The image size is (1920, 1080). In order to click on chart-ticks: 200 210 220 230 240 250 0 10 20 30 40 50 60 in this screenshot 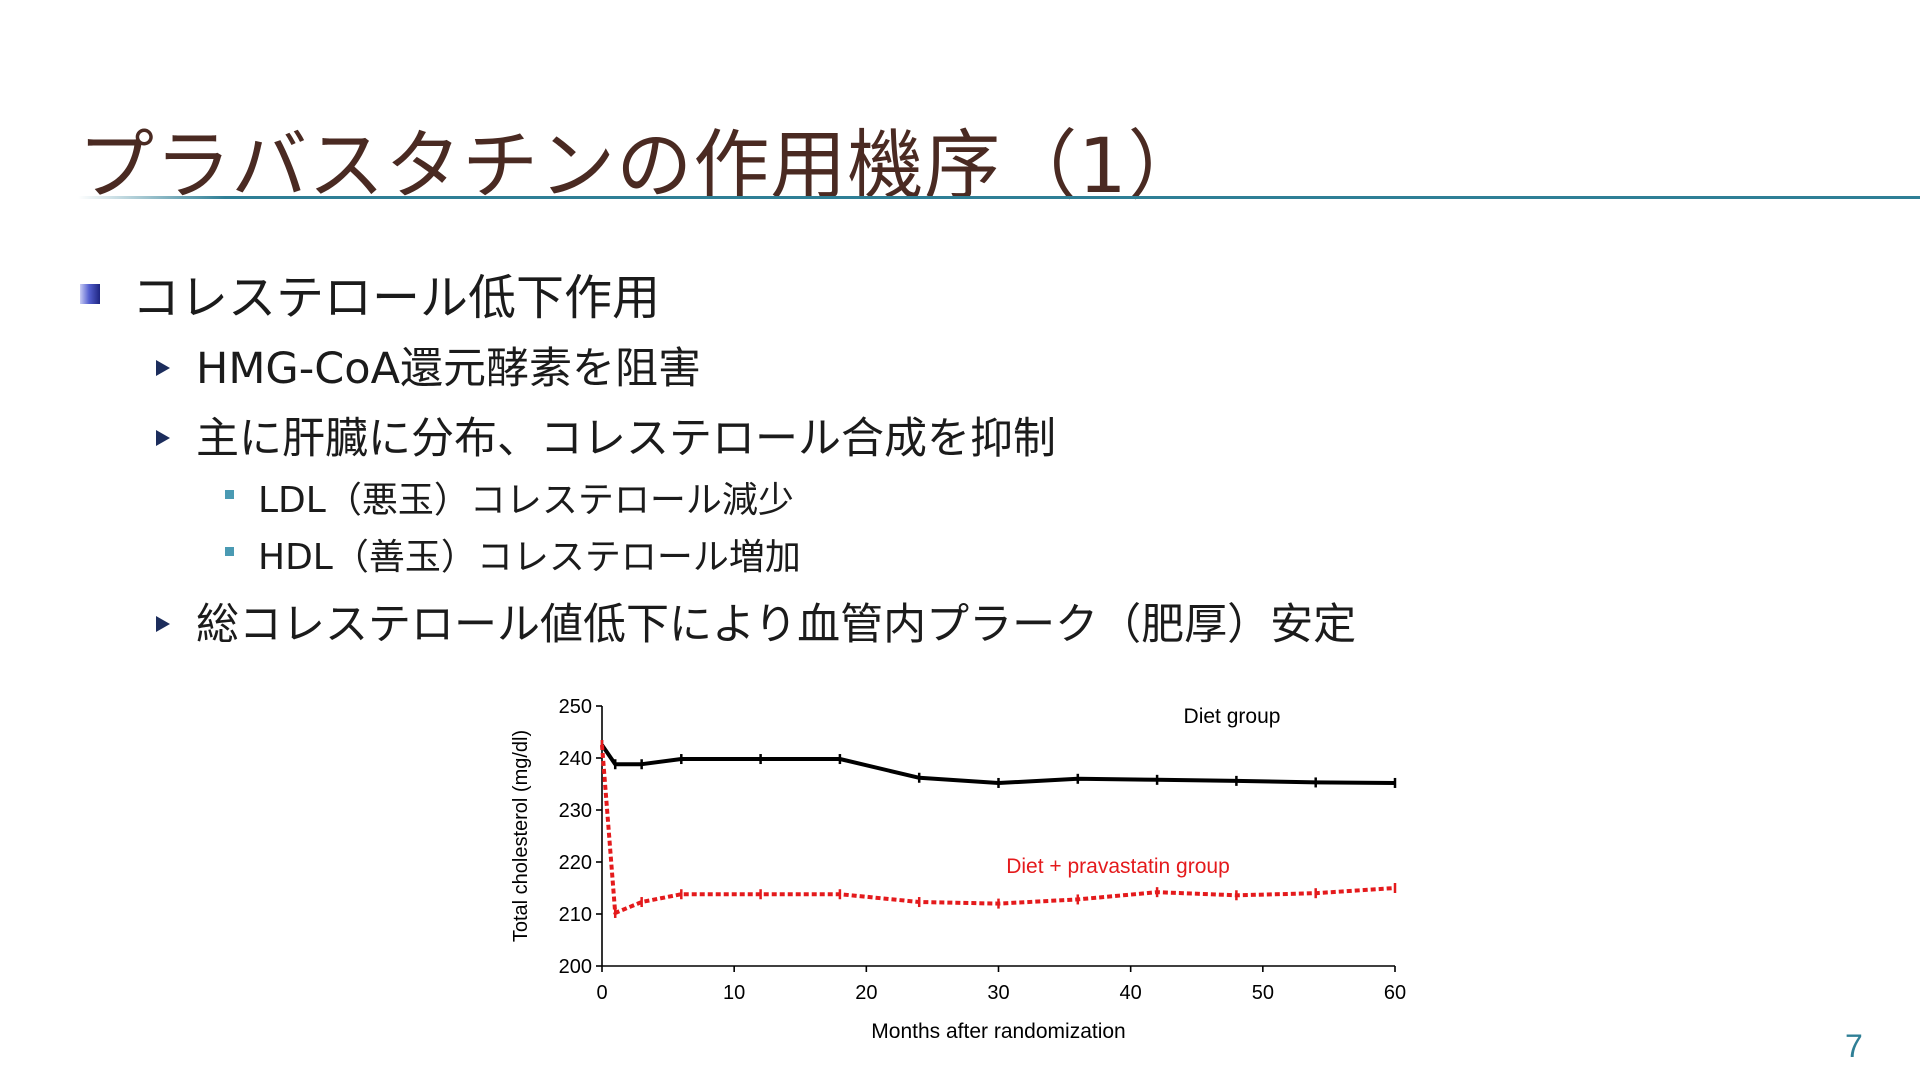, I will do `click(983, 850)`.